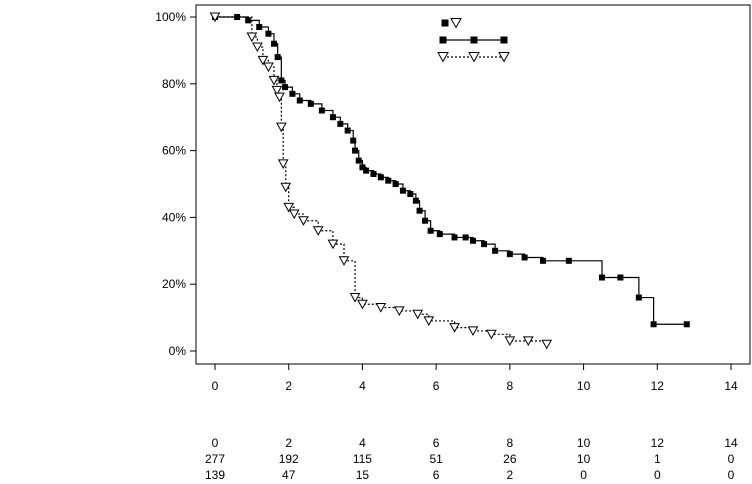 This screenshot has width=752, height=484. I want to click on x-tick-label: 2, so click(288, 386).